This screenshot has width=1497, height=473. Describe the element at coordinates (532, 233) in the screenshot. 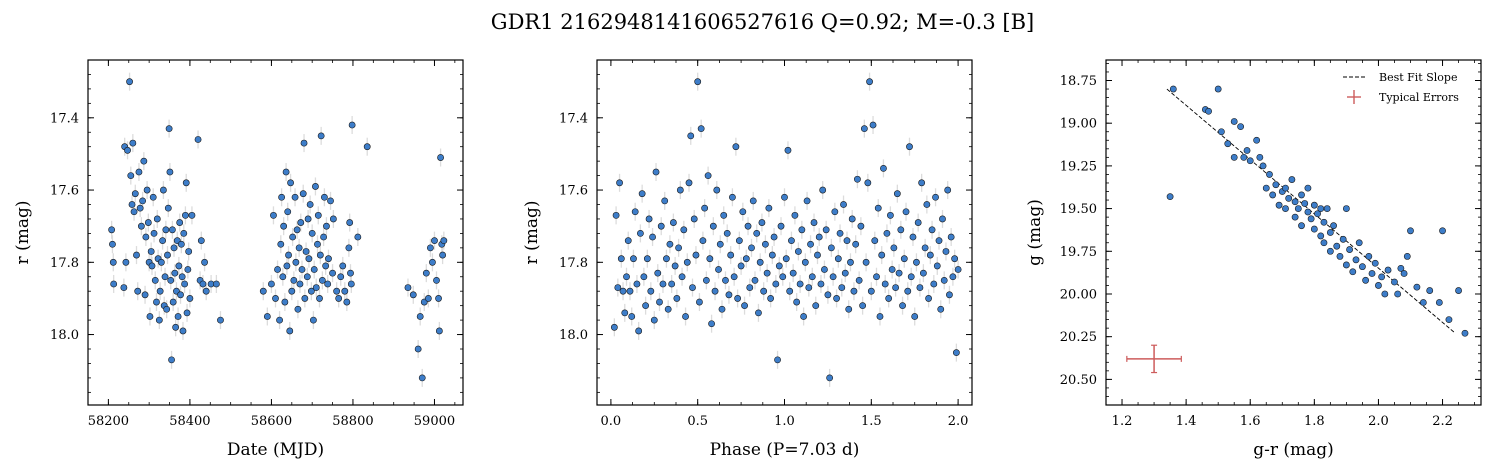

I see `y-axis-label: r (mag)` at that location.